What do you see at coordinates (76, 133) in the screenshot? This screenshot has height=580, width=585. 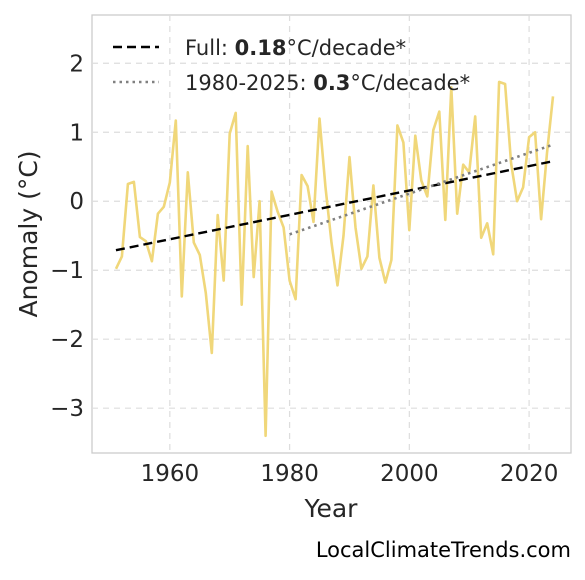 I see `y-tick-label: 1` at bounding box center [76, 133].